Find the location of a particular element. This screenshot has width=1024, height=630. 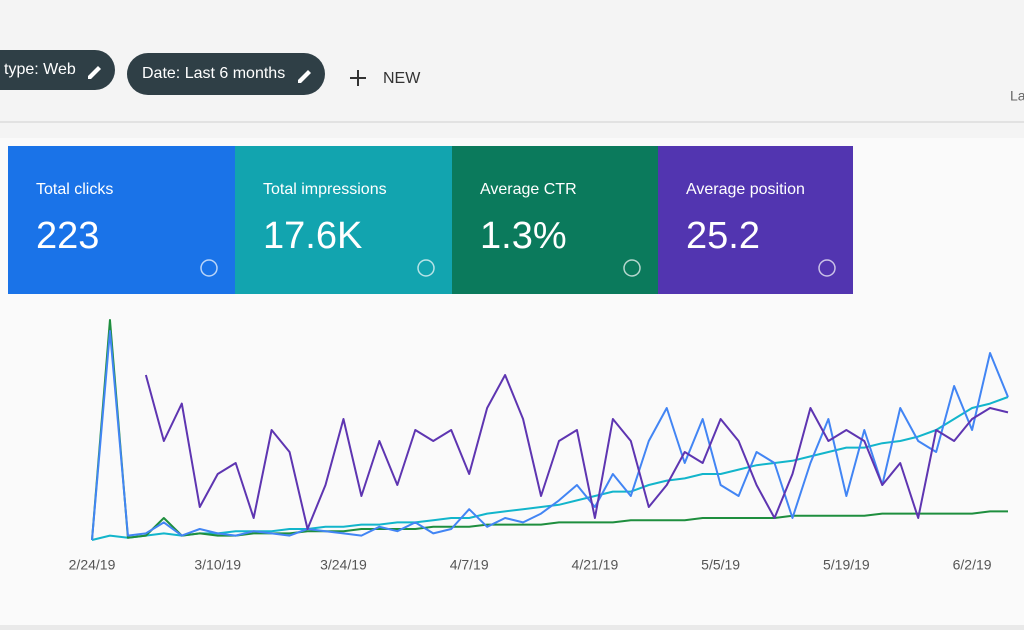

card-label: Total impressions is located at coordinates (325, 189).